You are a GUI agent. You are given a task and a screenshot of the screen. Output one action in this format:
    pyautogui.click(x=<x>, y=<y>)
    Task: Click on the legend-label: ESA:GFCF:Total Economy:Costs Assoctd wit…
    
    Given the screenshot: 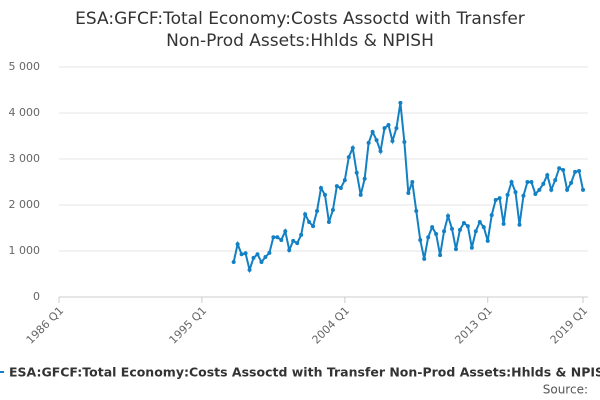 What is the action you would take?
    pyautogui.click(x=304, y=372)
    